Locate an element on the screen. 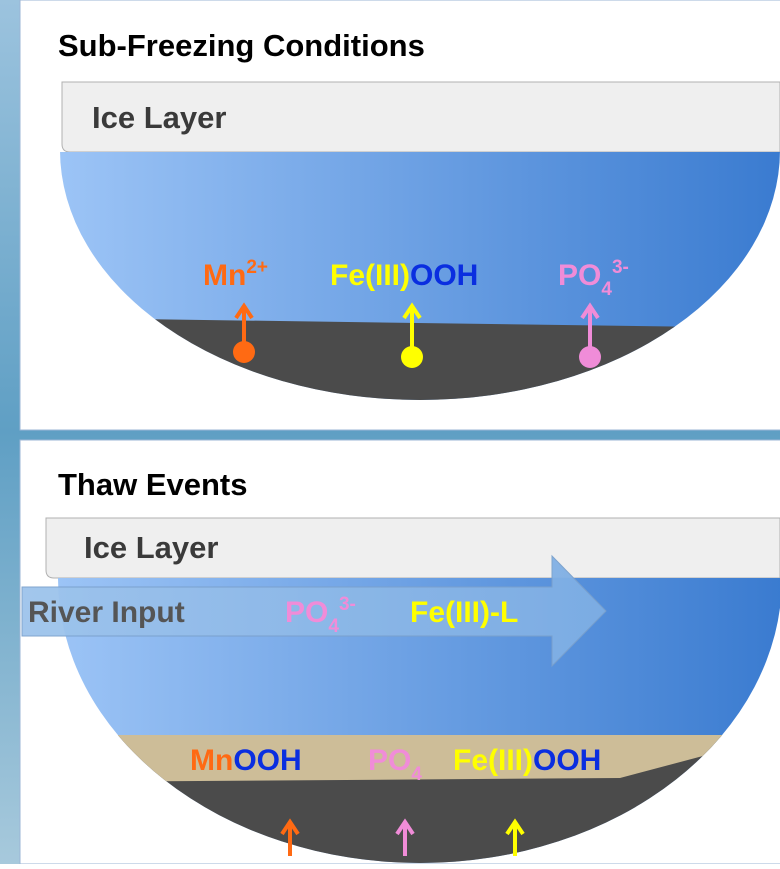 Image resolution: width=780 pixels, height=869 pixels. species-label: Mn2+ is located at coordinates (235, 274).